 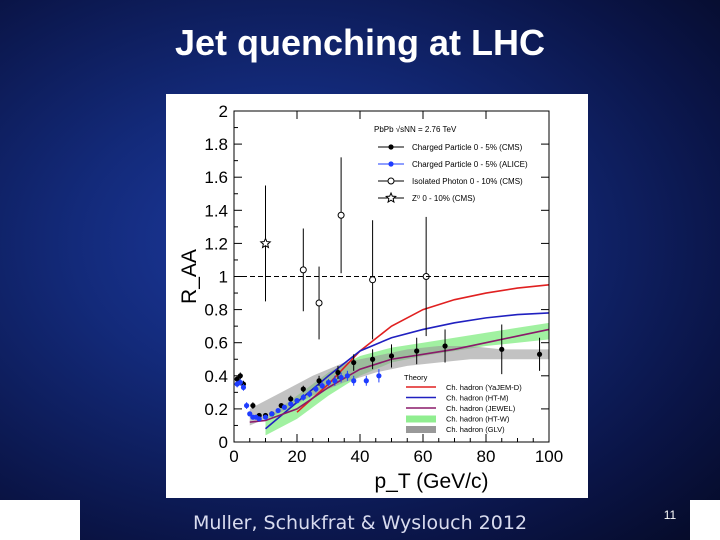 I want to click on y-tick-label: 1, so click(x=223, y=277).